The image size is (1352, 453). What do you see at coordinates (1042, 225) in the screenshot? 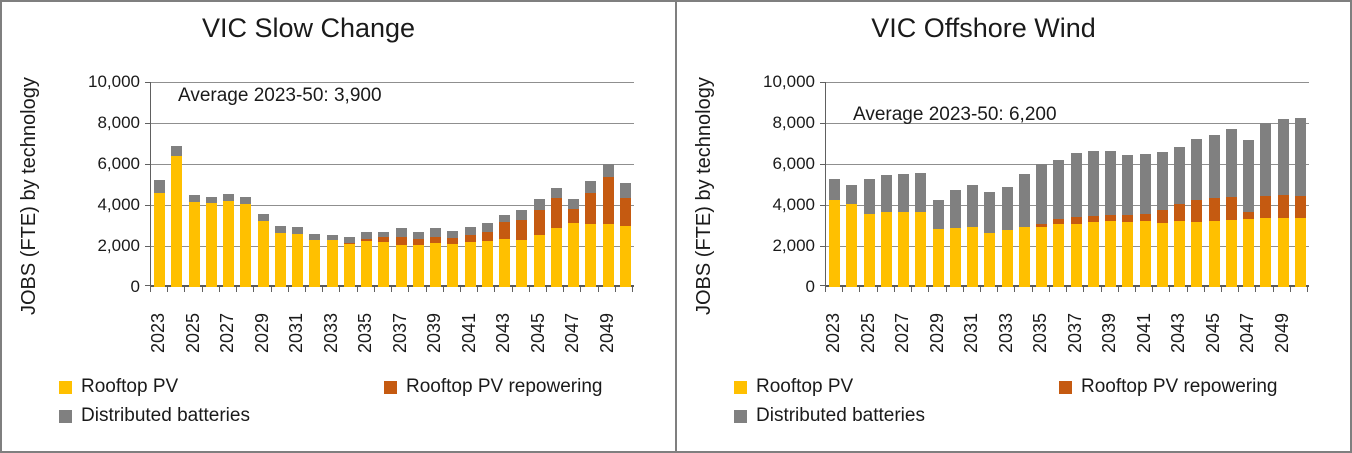
I see `bar-2035` at bounding box center [1042, 225].